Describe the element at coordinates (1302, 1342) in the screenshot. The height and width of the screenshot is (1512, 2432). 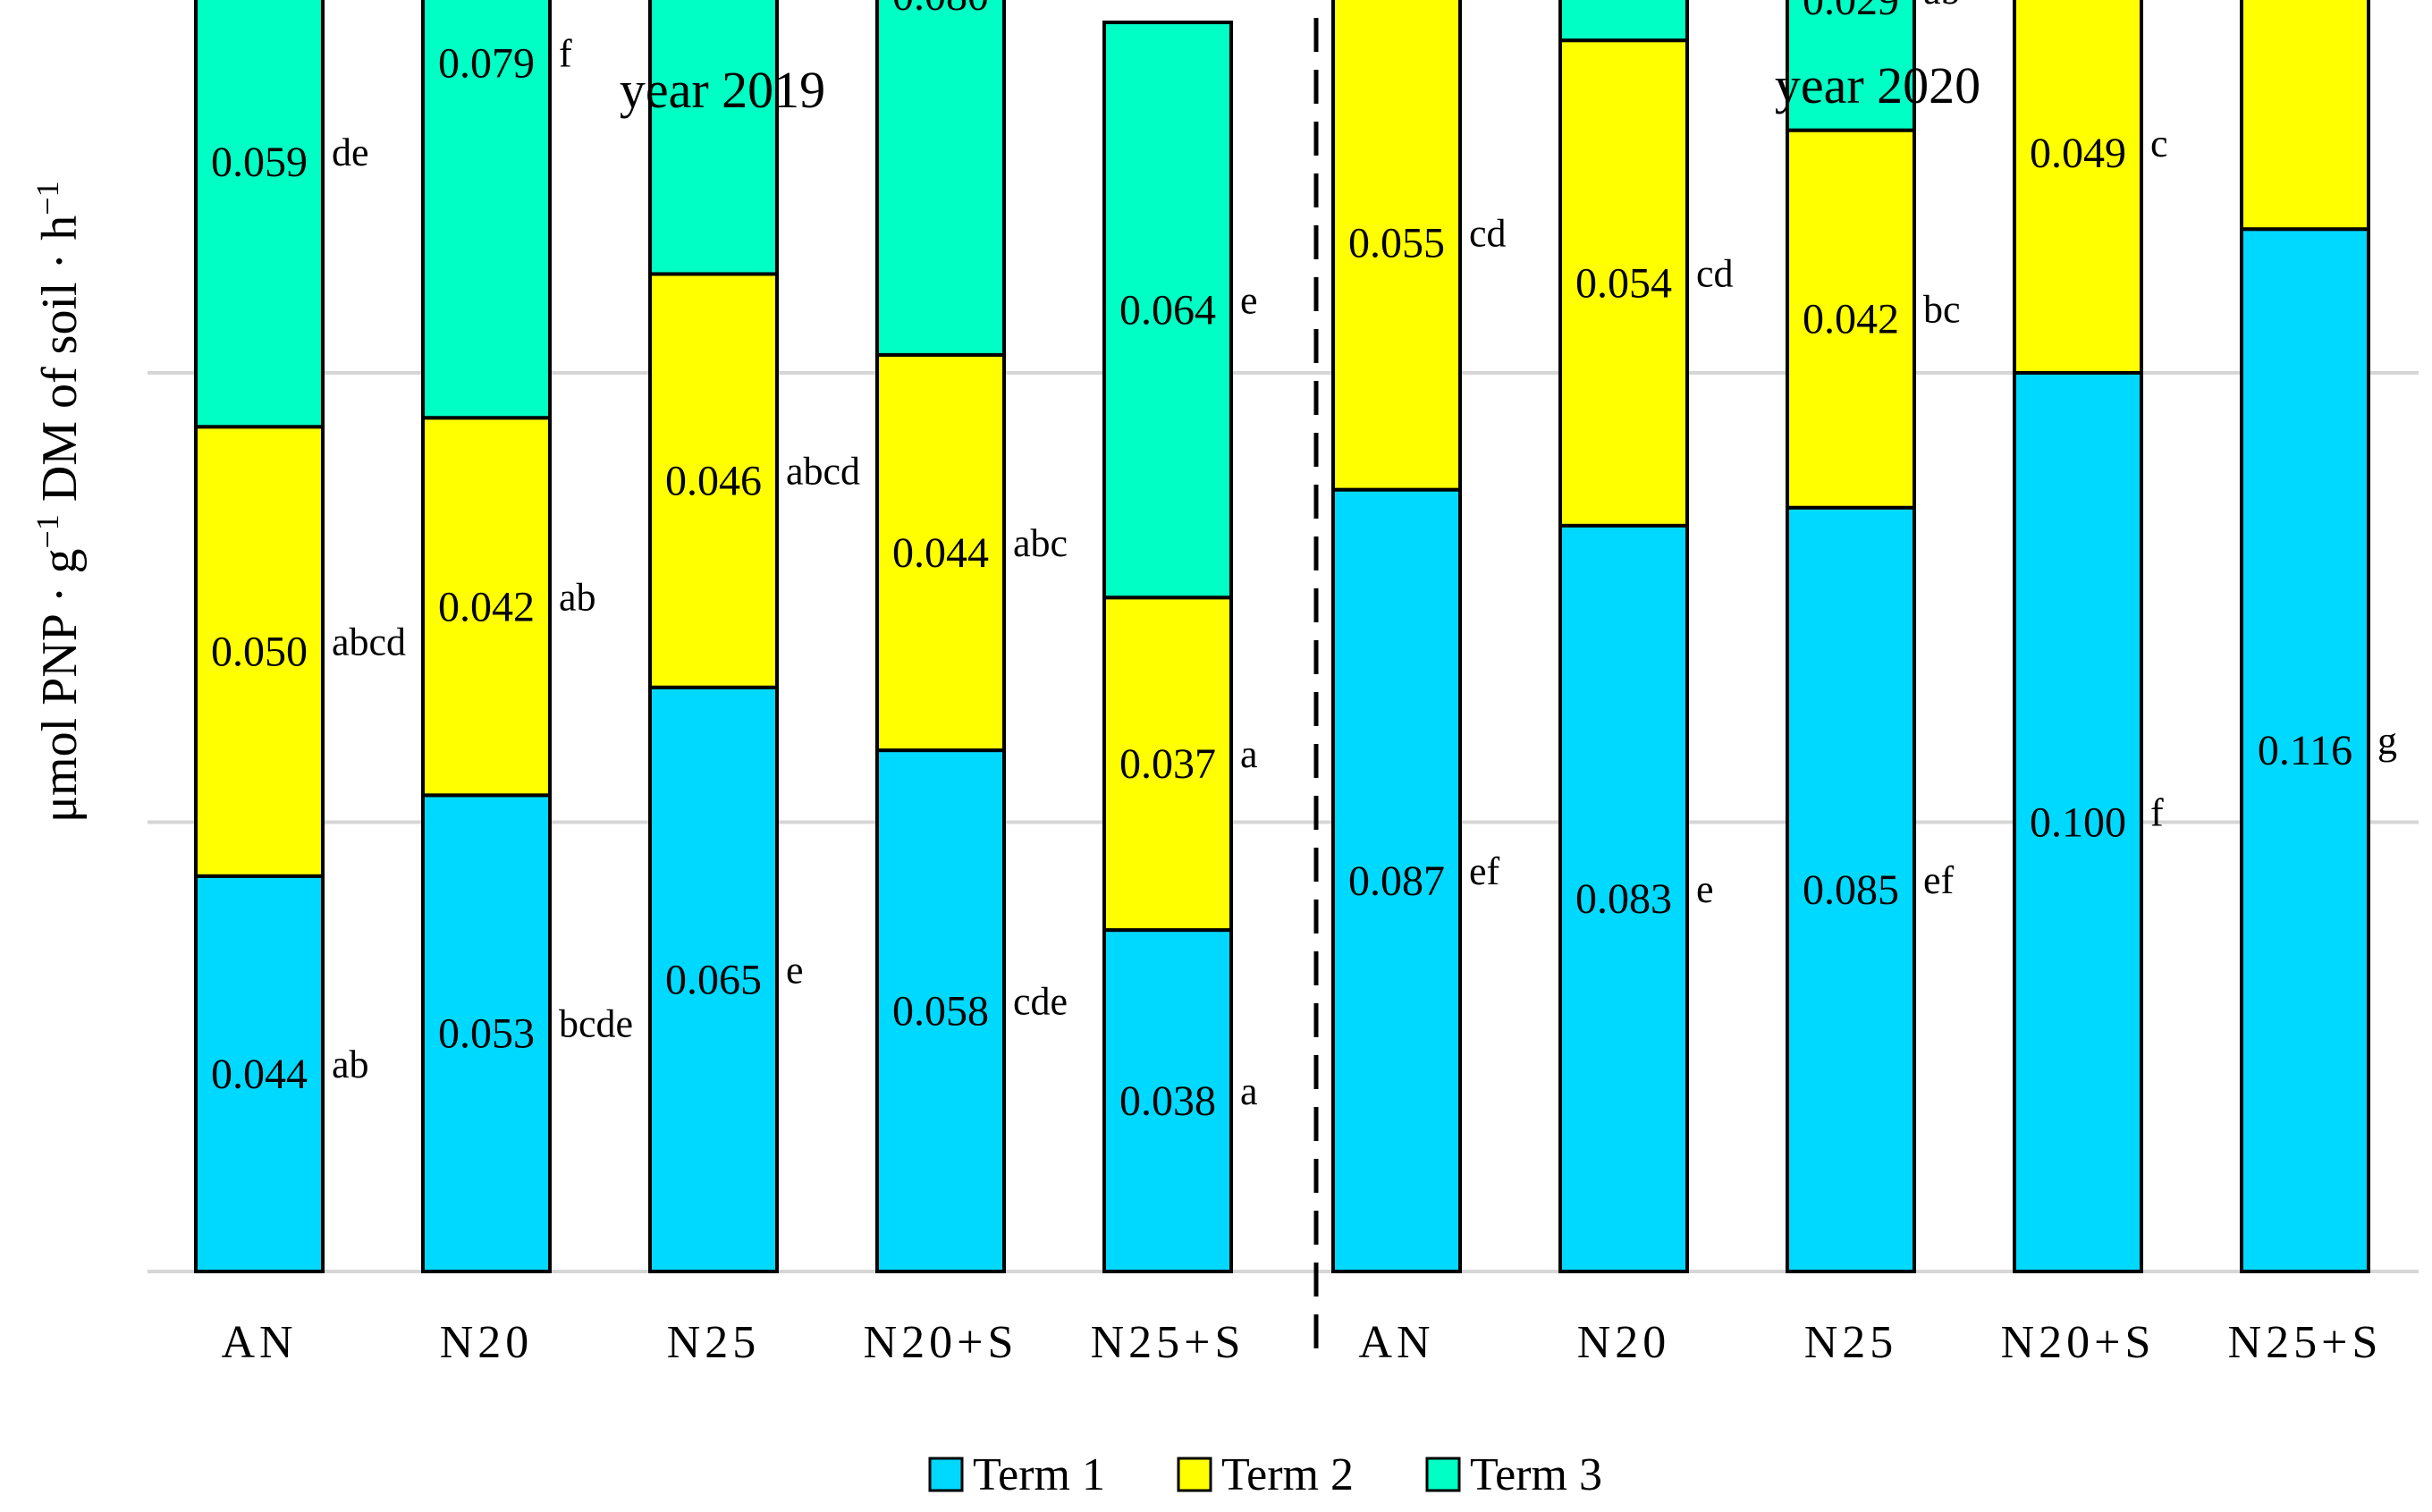
I see `category-labels: AN N20 N25 N20+S N25+S AN N20 N25 N20+S N25+S` at that location.